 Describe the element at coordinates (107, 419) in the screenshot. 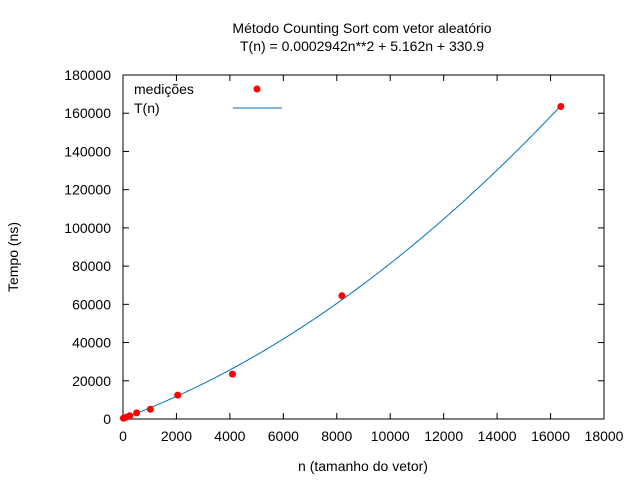

I see `y-tick-label: 0` at that location.